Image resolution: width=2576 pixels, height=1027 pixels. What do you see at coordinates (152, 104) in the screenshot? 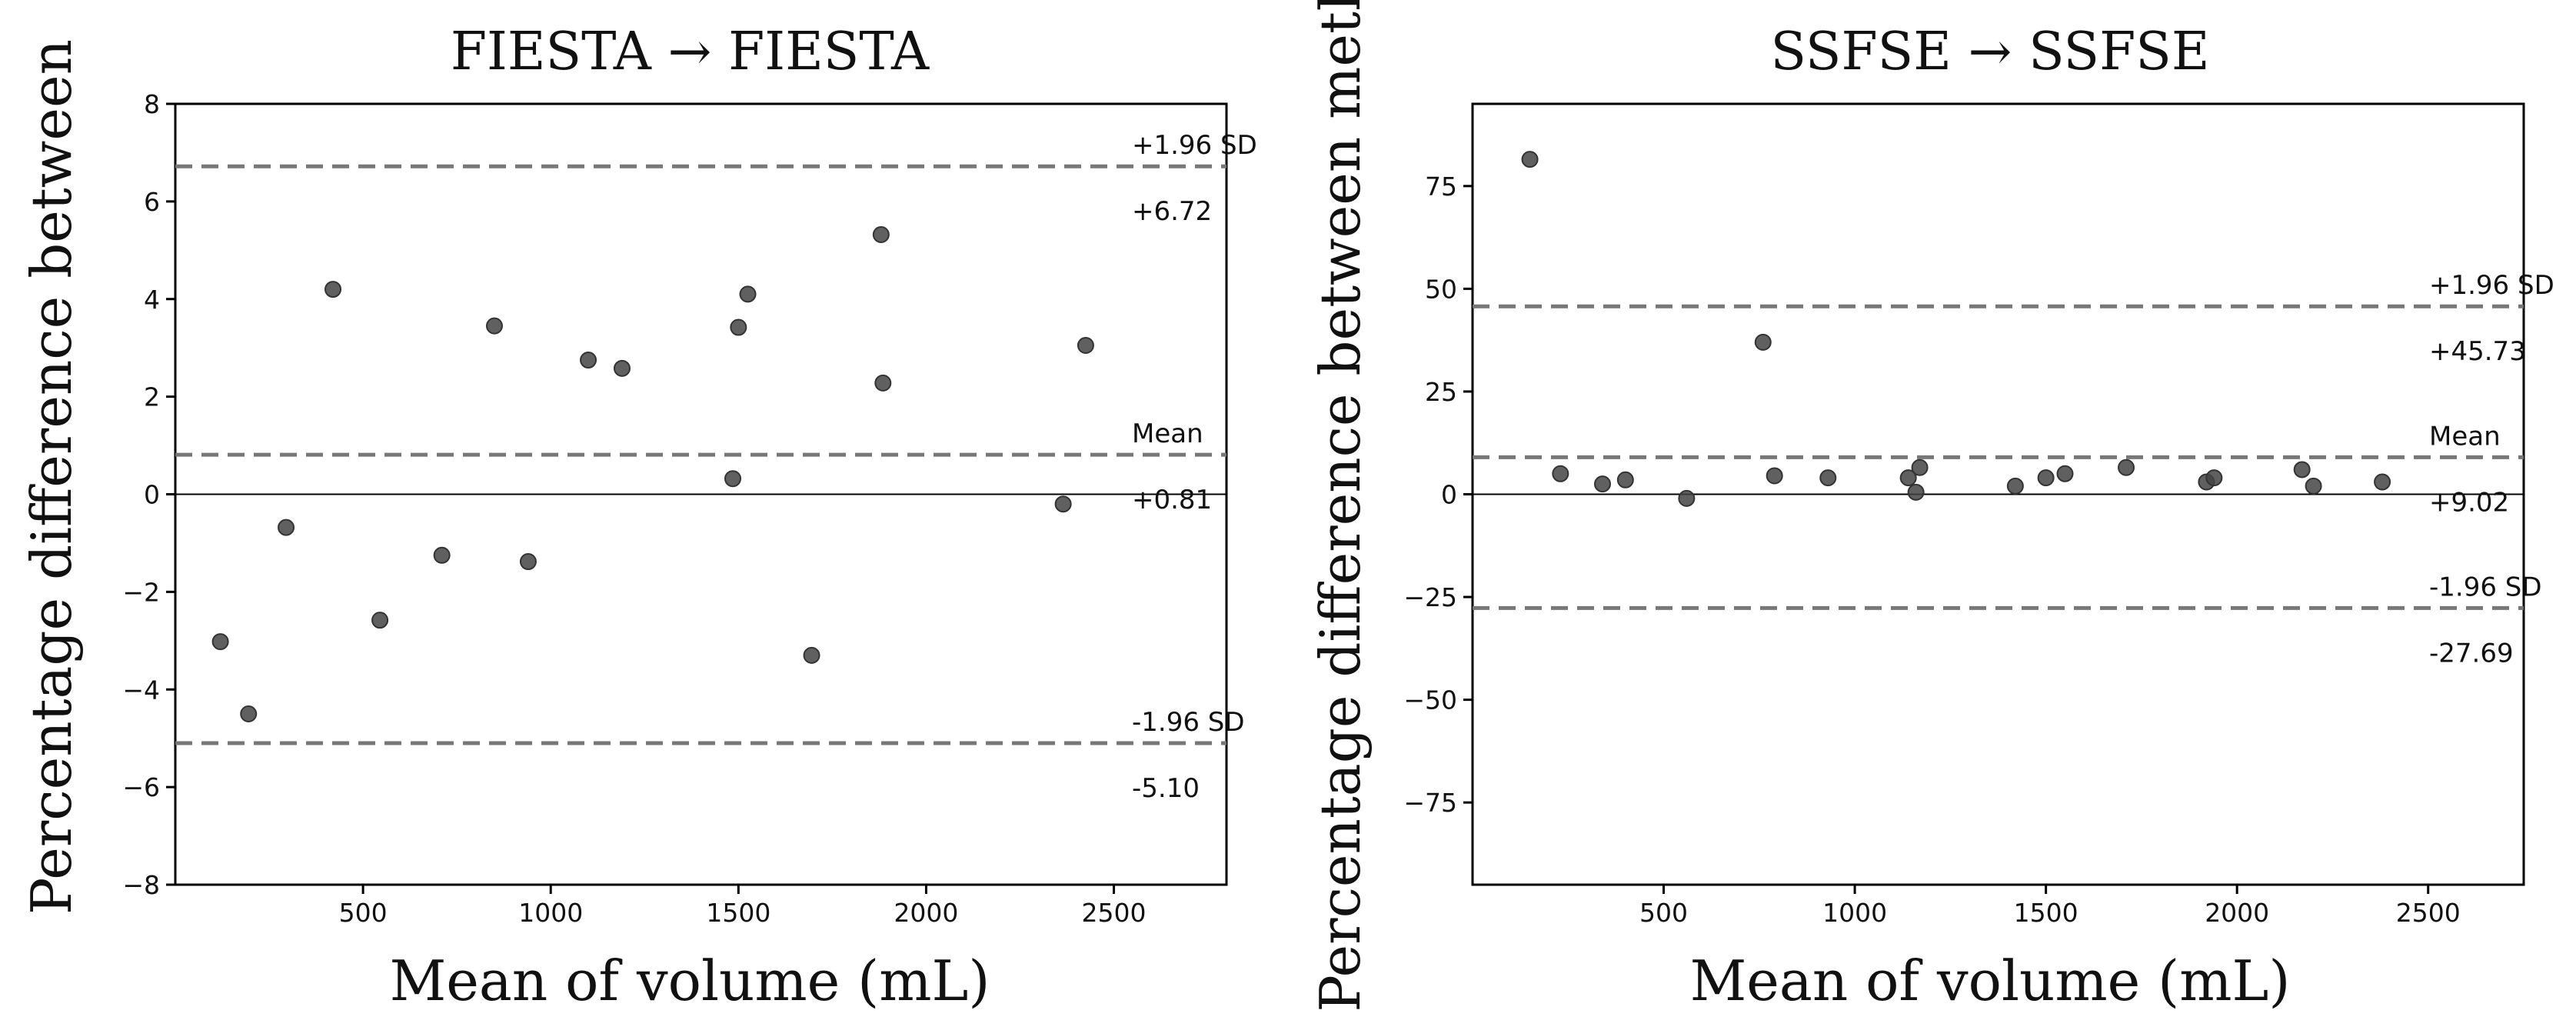
I see `y-tick-label: 8` at bounding box center [152, 104].